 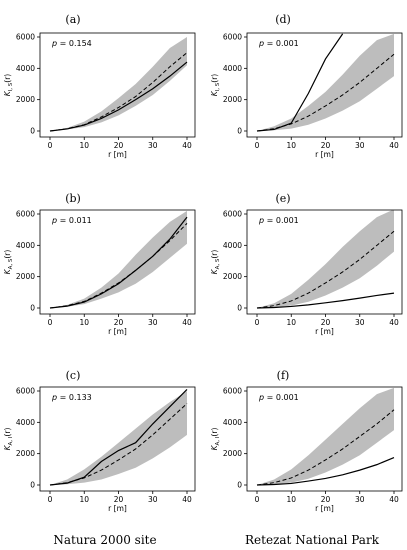 What do you see at coordinates (283, 19) in the screenshot?
I see `panel-label: (d)` at bounding box center [283, 19].